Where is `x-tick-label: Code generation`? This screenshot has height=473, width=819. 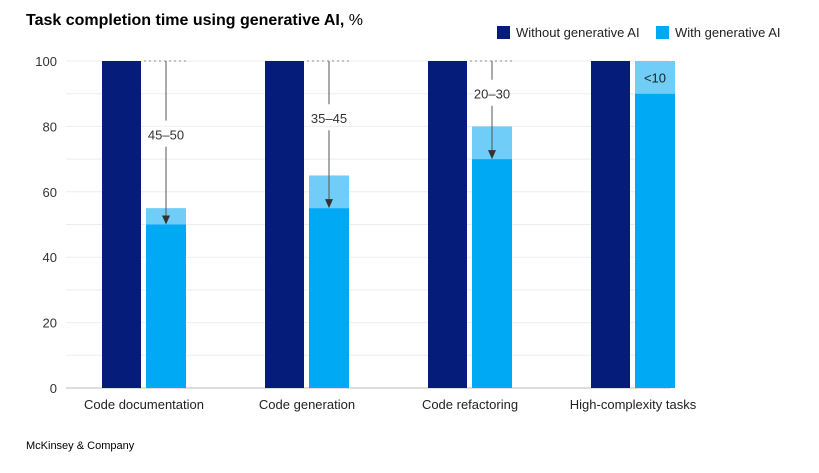
x-tick-label: Code generation is located at coordinates (307, 404).